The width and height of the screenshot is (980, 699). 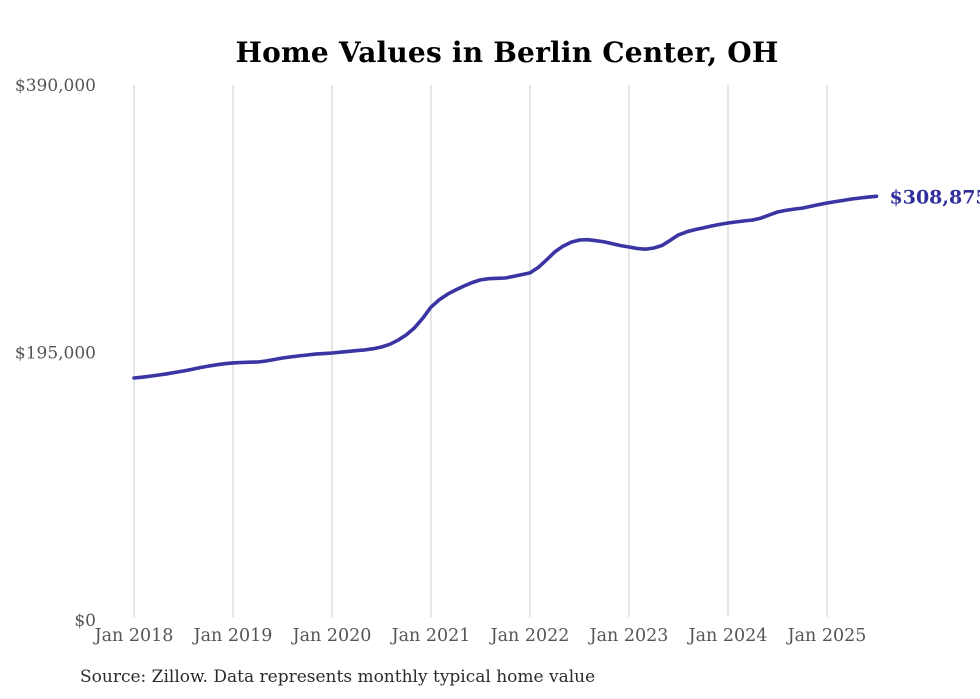 I want to click on x-axis-label-2021-01: Jan 2021, so click(x=430, y=636).